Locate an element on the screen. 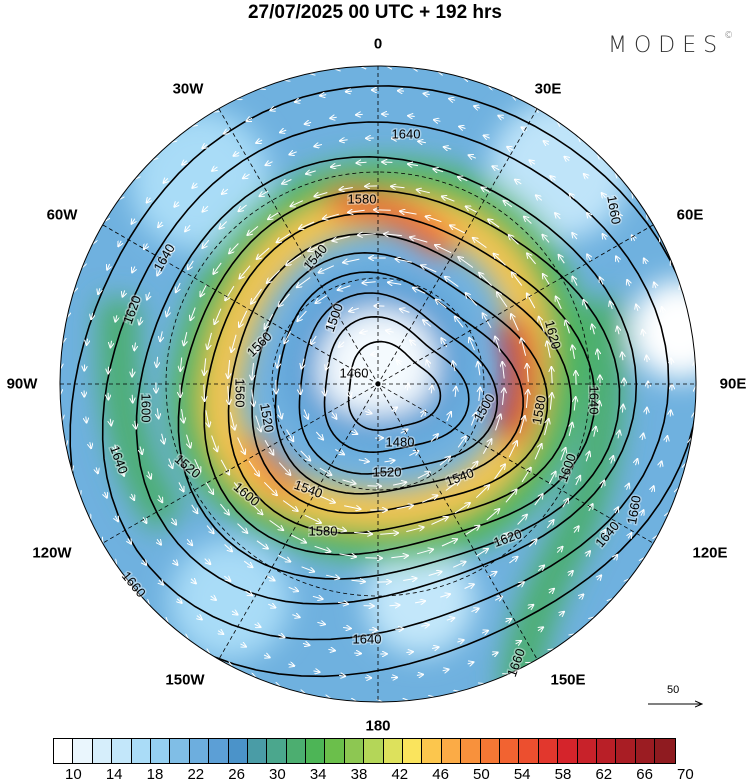  lon-label-120w: 120W is located at coordinates (51, 553).